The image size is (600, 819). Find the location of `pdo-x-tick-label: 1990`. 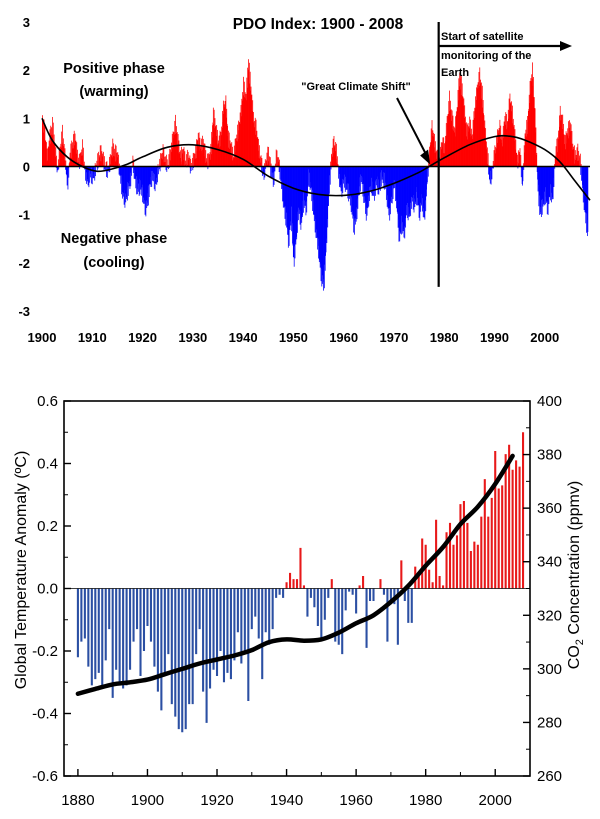

pdo-x-tick-label: 1990 is located at coordinates (494, 337).